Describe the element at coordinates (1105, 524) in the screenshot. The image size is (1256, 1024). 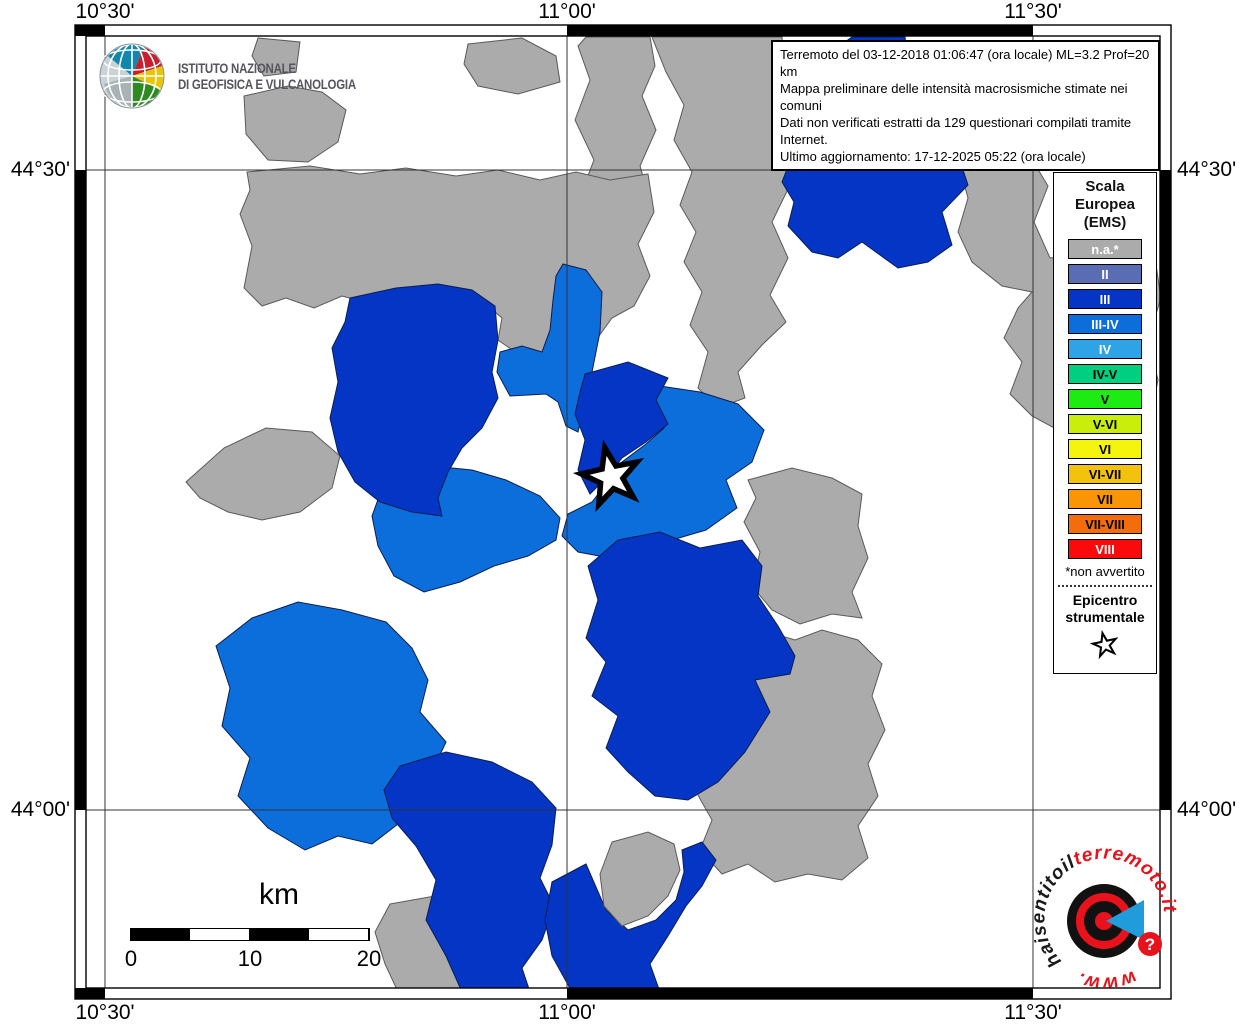
I see `legend-swatch-VII-VIII: VII-VIII` at that location.